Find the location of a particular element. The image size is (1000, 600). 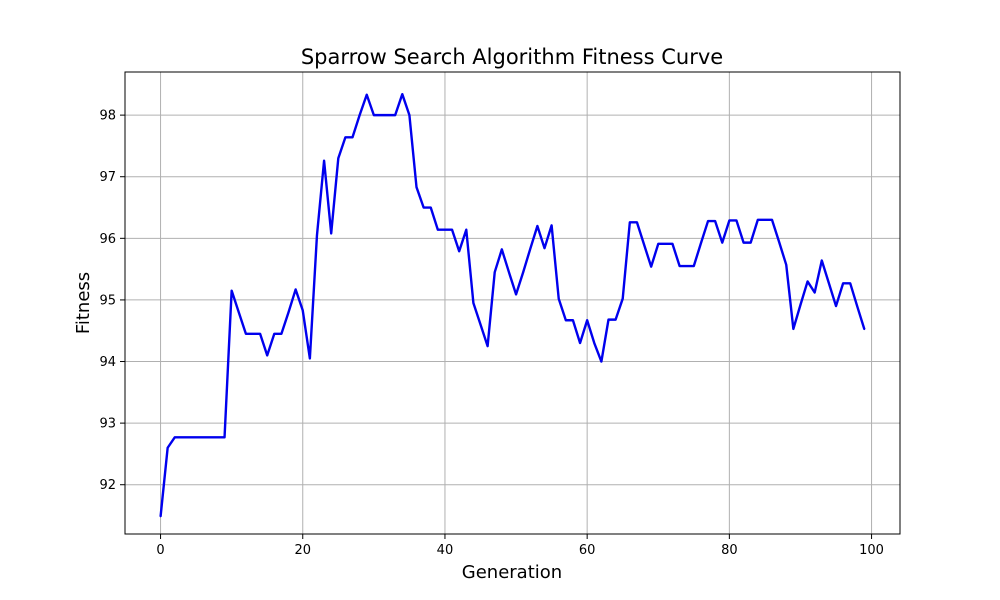

x-tick-label: 40 is located at coordinates (445, 550).